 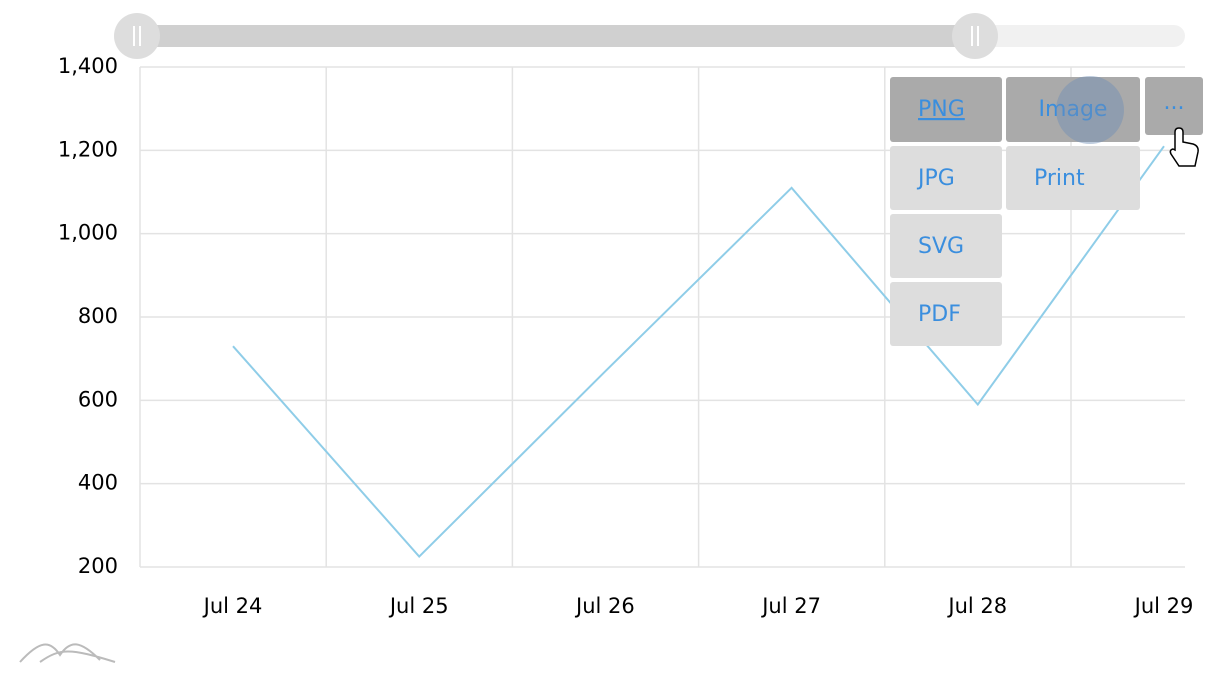 I want to click on scrollbar, so click(x=649, y=36).